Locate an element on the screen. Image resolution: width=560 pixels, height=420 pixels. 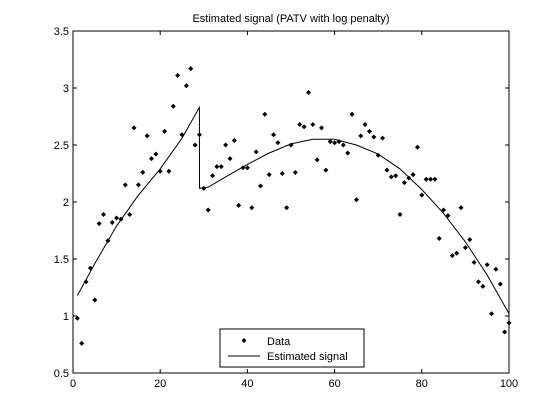
legend-data-marker is located at coordinates (244, 340).